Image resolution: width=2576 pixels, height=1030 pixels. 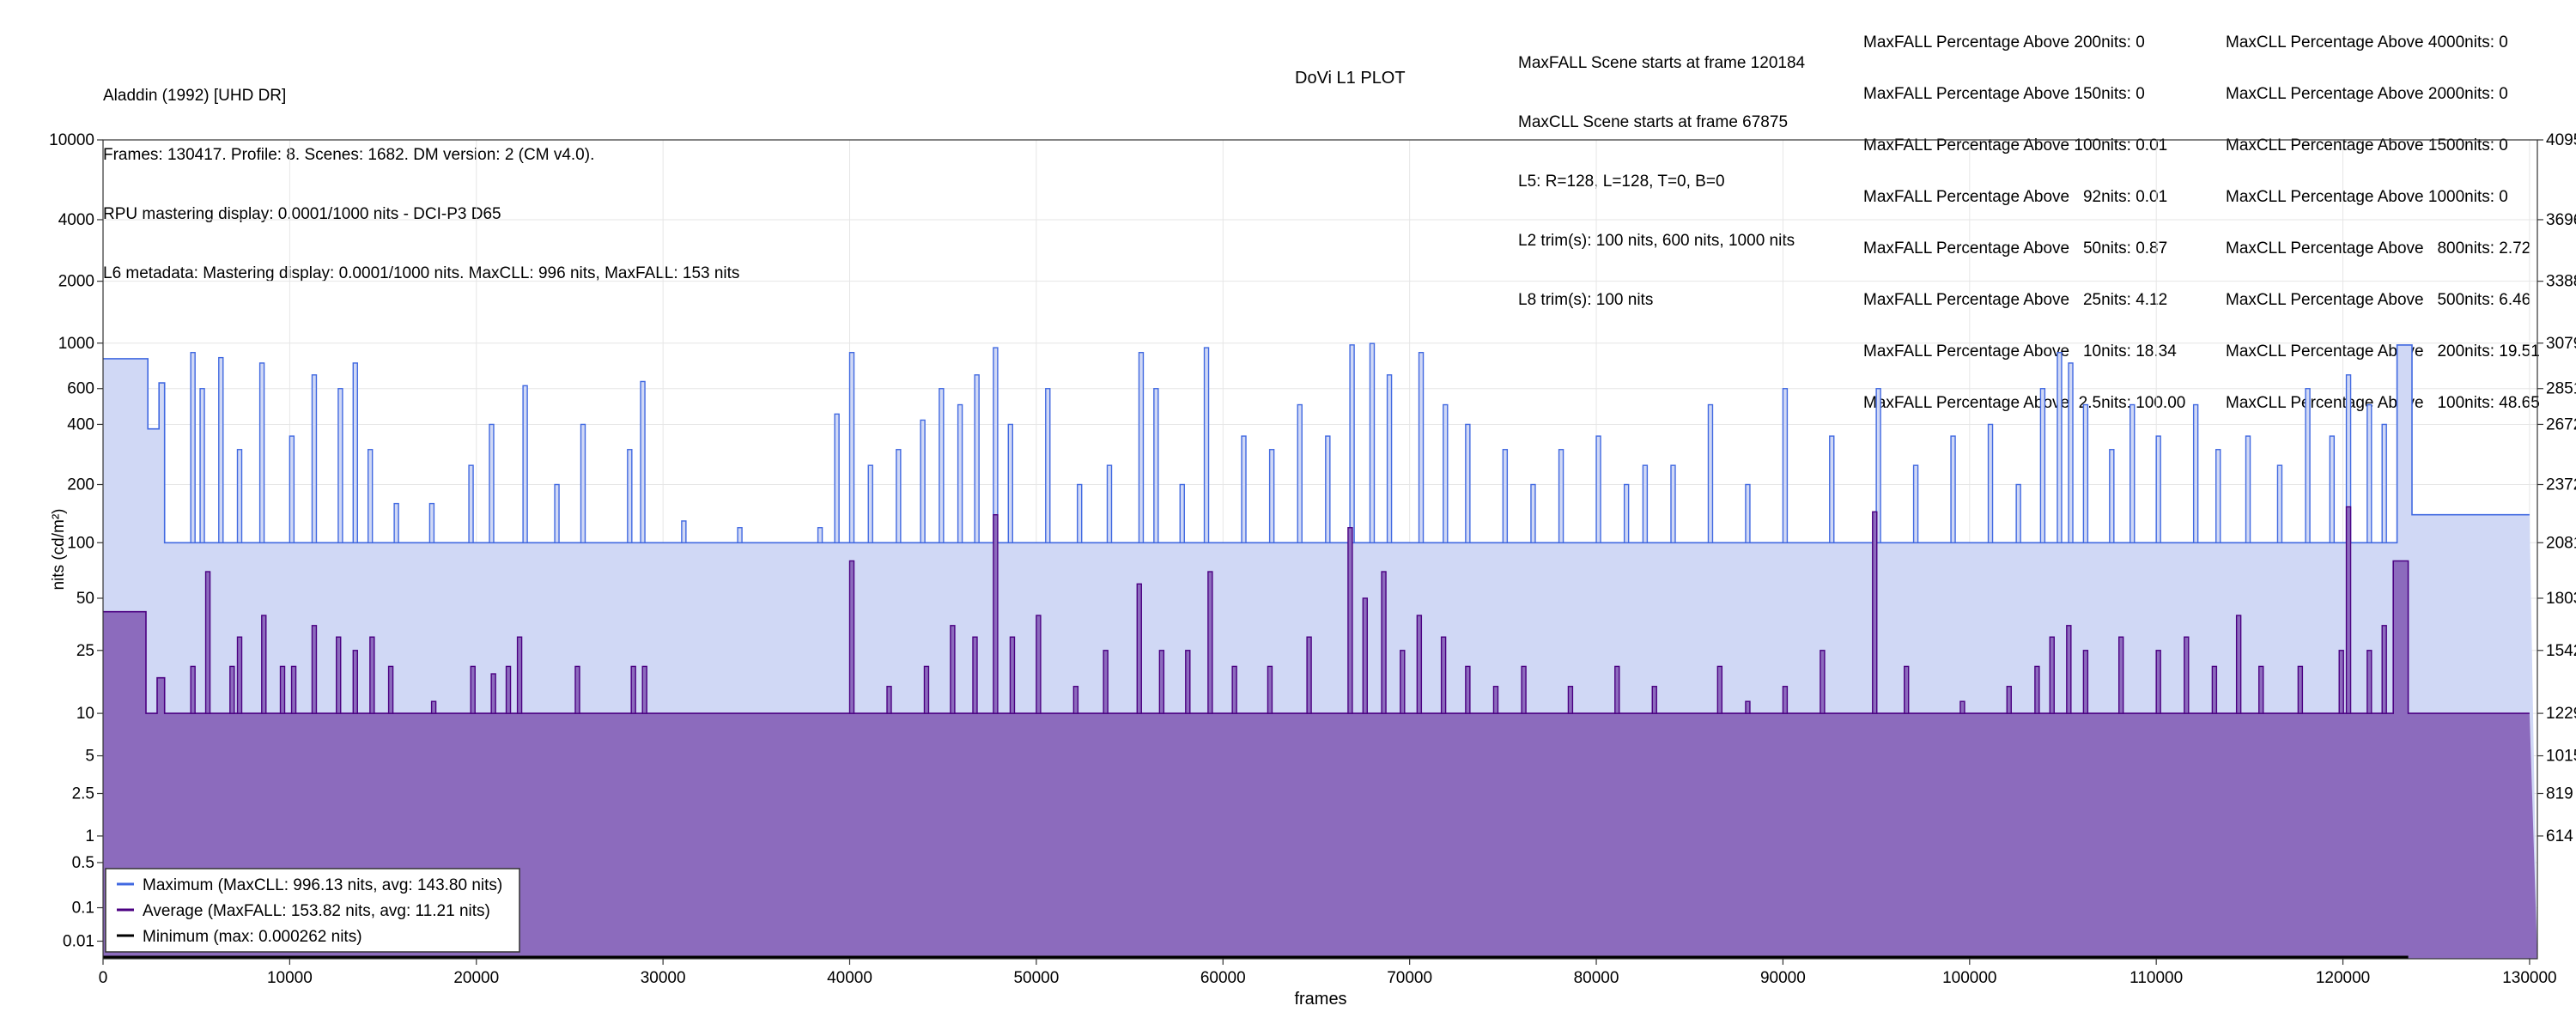 I want to click on maxfall-pct-row: MaxFALL Percentage Above 92nits: 0.01, so click(x=2016, y=197).